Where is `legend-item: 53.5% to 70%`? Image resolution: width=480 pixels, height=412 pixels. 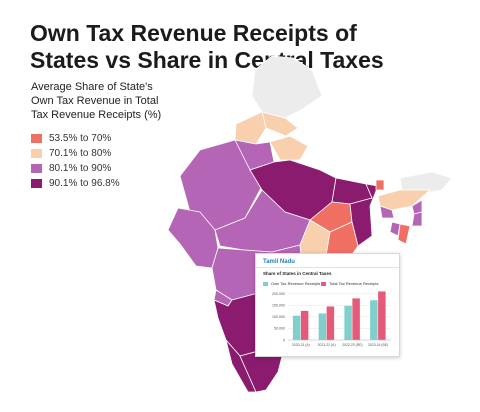 legend-item: 53.5% to 70% is located at coordinates (75, 138).